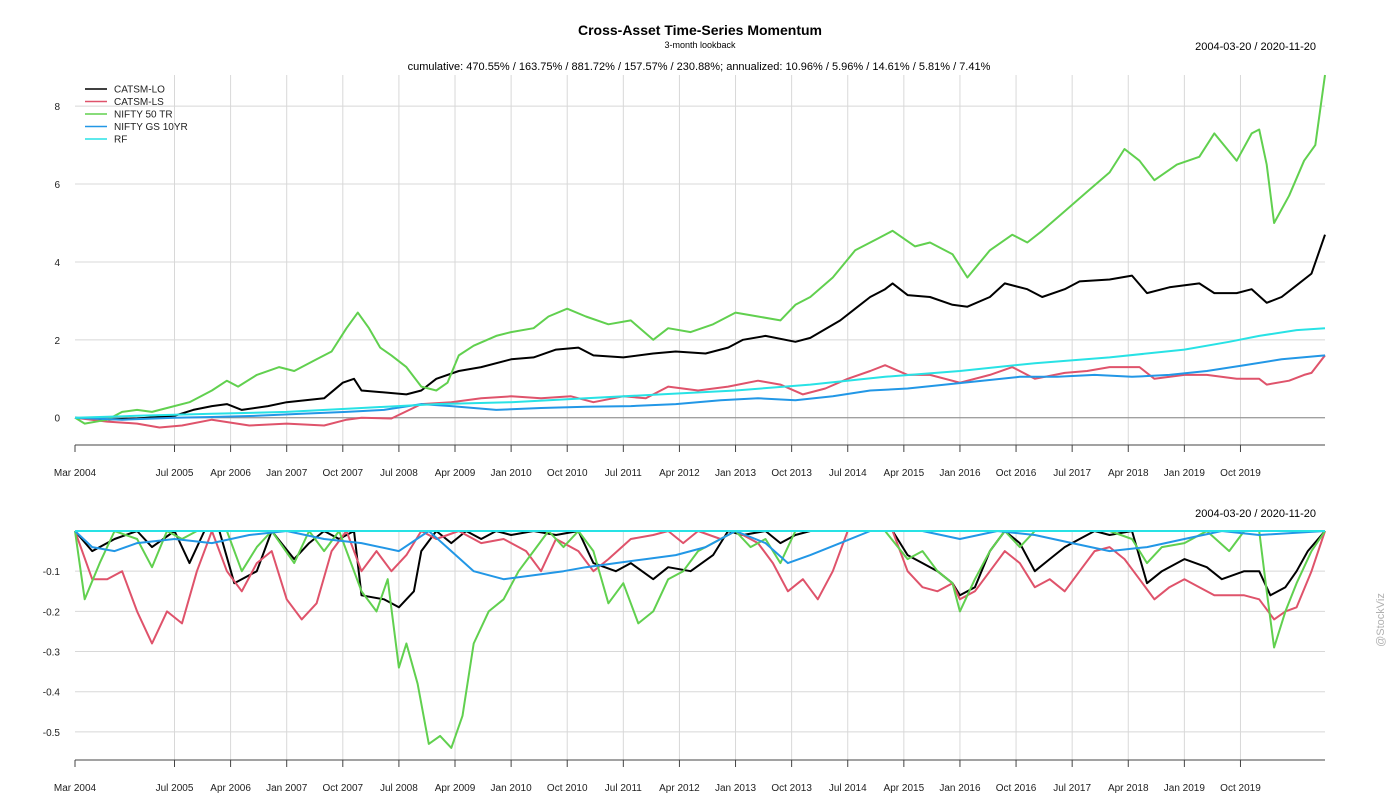  I want to click on cumulative-xtick-label: Jul 2008, so click(399, 473).